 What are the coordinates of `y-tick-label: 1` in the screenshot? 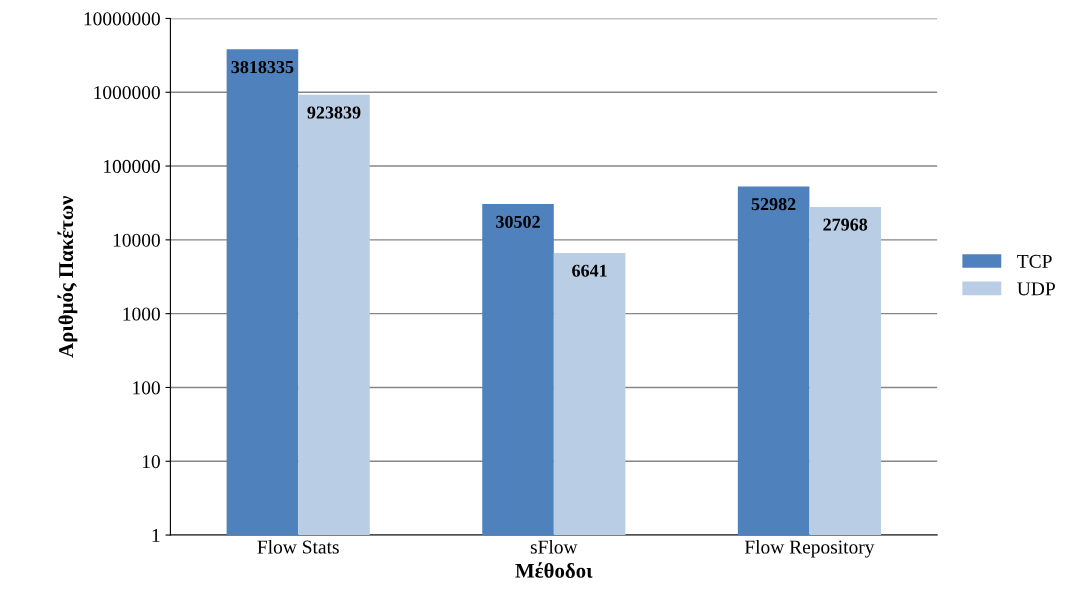 It's located at (156, 535).